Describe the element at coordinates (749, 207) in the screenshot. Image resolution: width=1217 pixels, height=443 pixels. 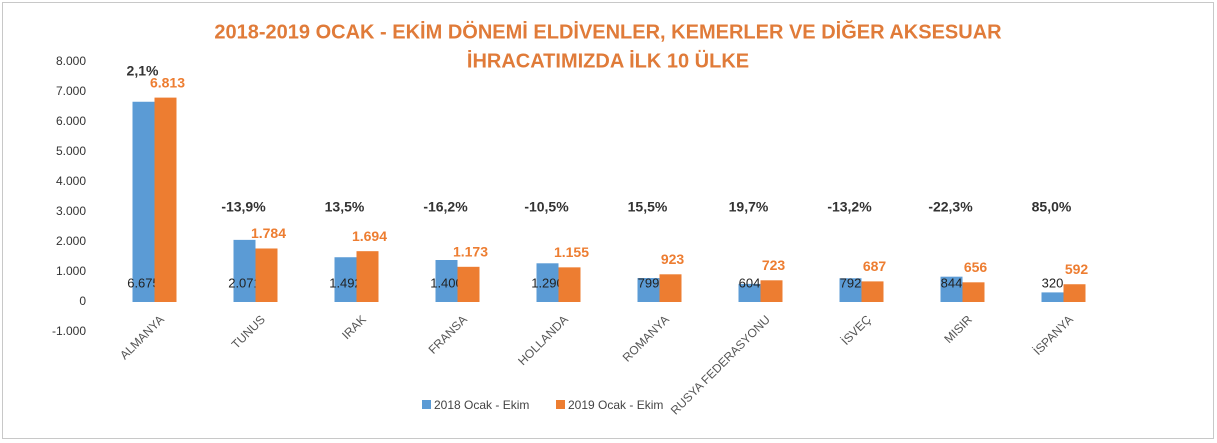
I see `change-label: 19,7%` at that location.